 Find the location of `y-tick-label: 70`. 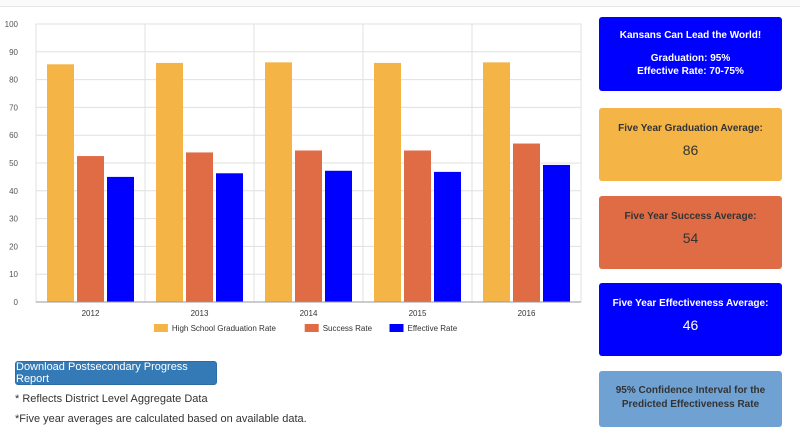

y-tick-label: 70 is located at coordinates (13, 107).